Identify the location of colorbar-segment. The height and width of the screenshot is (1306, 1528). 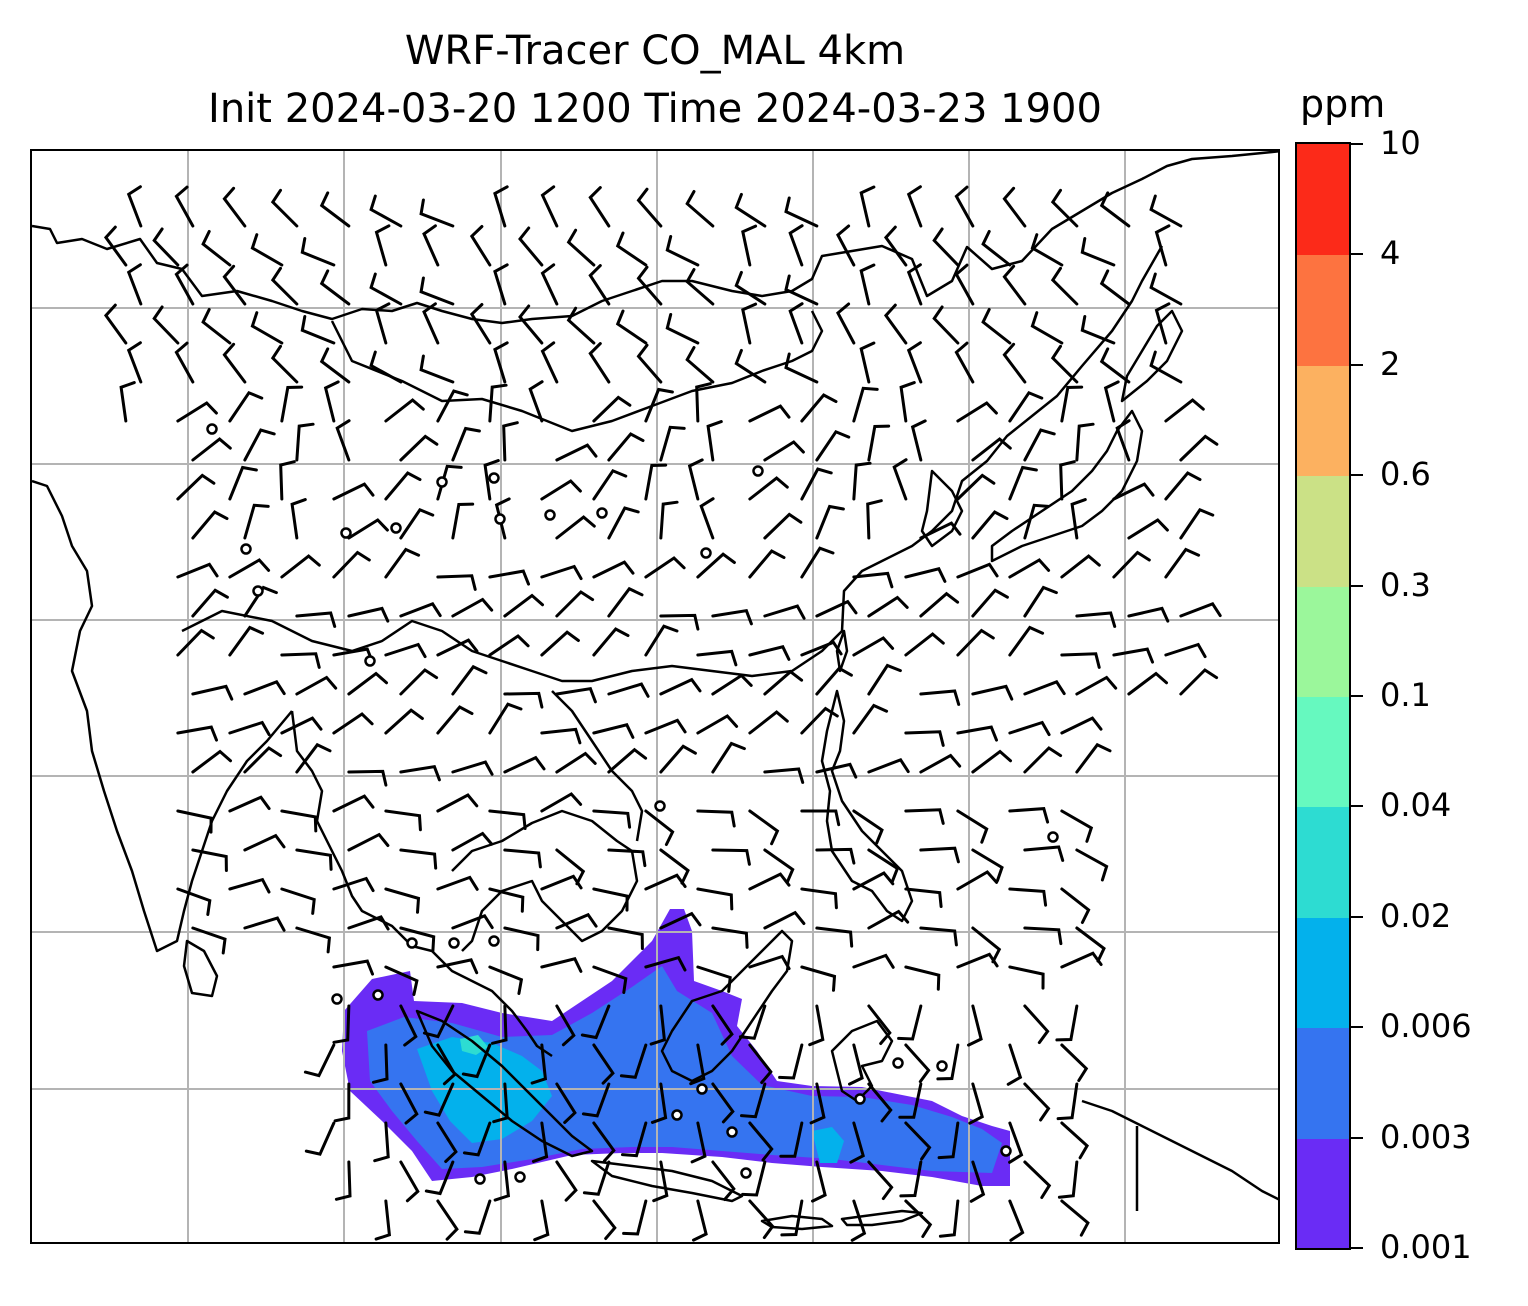
(1323, 420).